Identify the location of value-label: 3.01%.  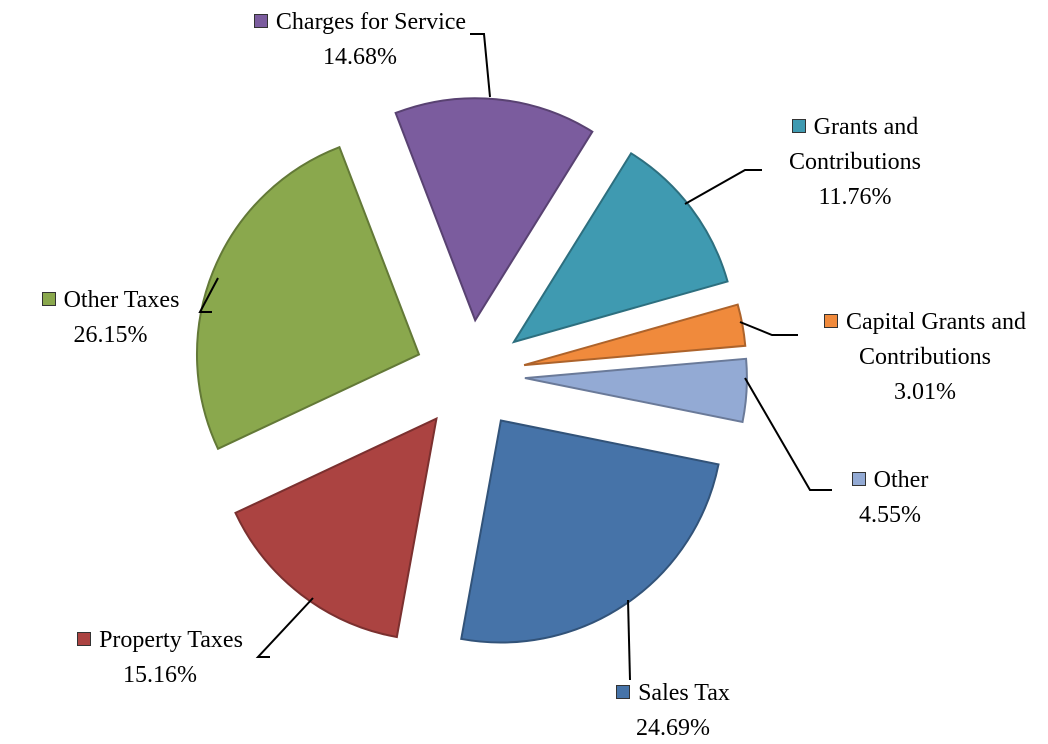
(925, 392).